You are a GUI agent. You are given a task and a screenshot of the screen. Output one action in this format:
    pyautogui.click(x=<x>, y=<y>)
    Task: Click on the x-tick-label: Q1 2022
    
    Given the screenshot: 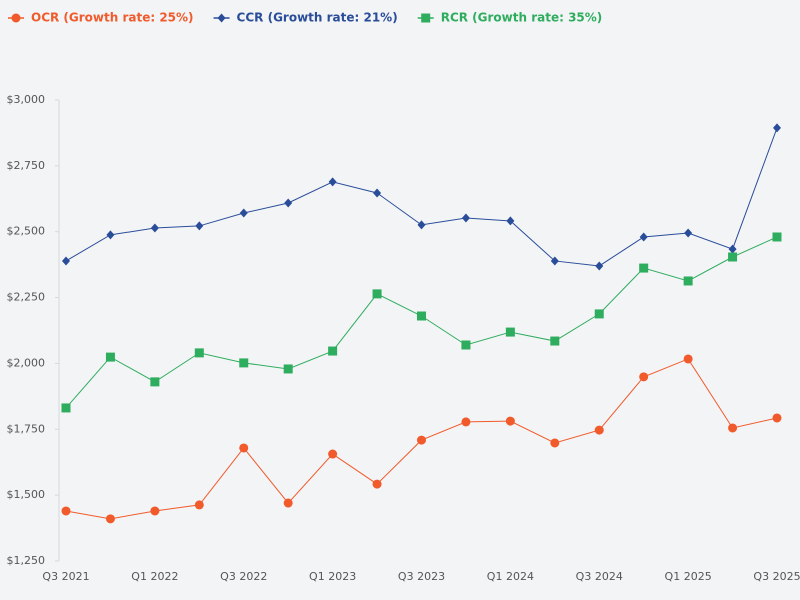 What is the action you would take?
    pyautogui.click(x=154, y=576)
    